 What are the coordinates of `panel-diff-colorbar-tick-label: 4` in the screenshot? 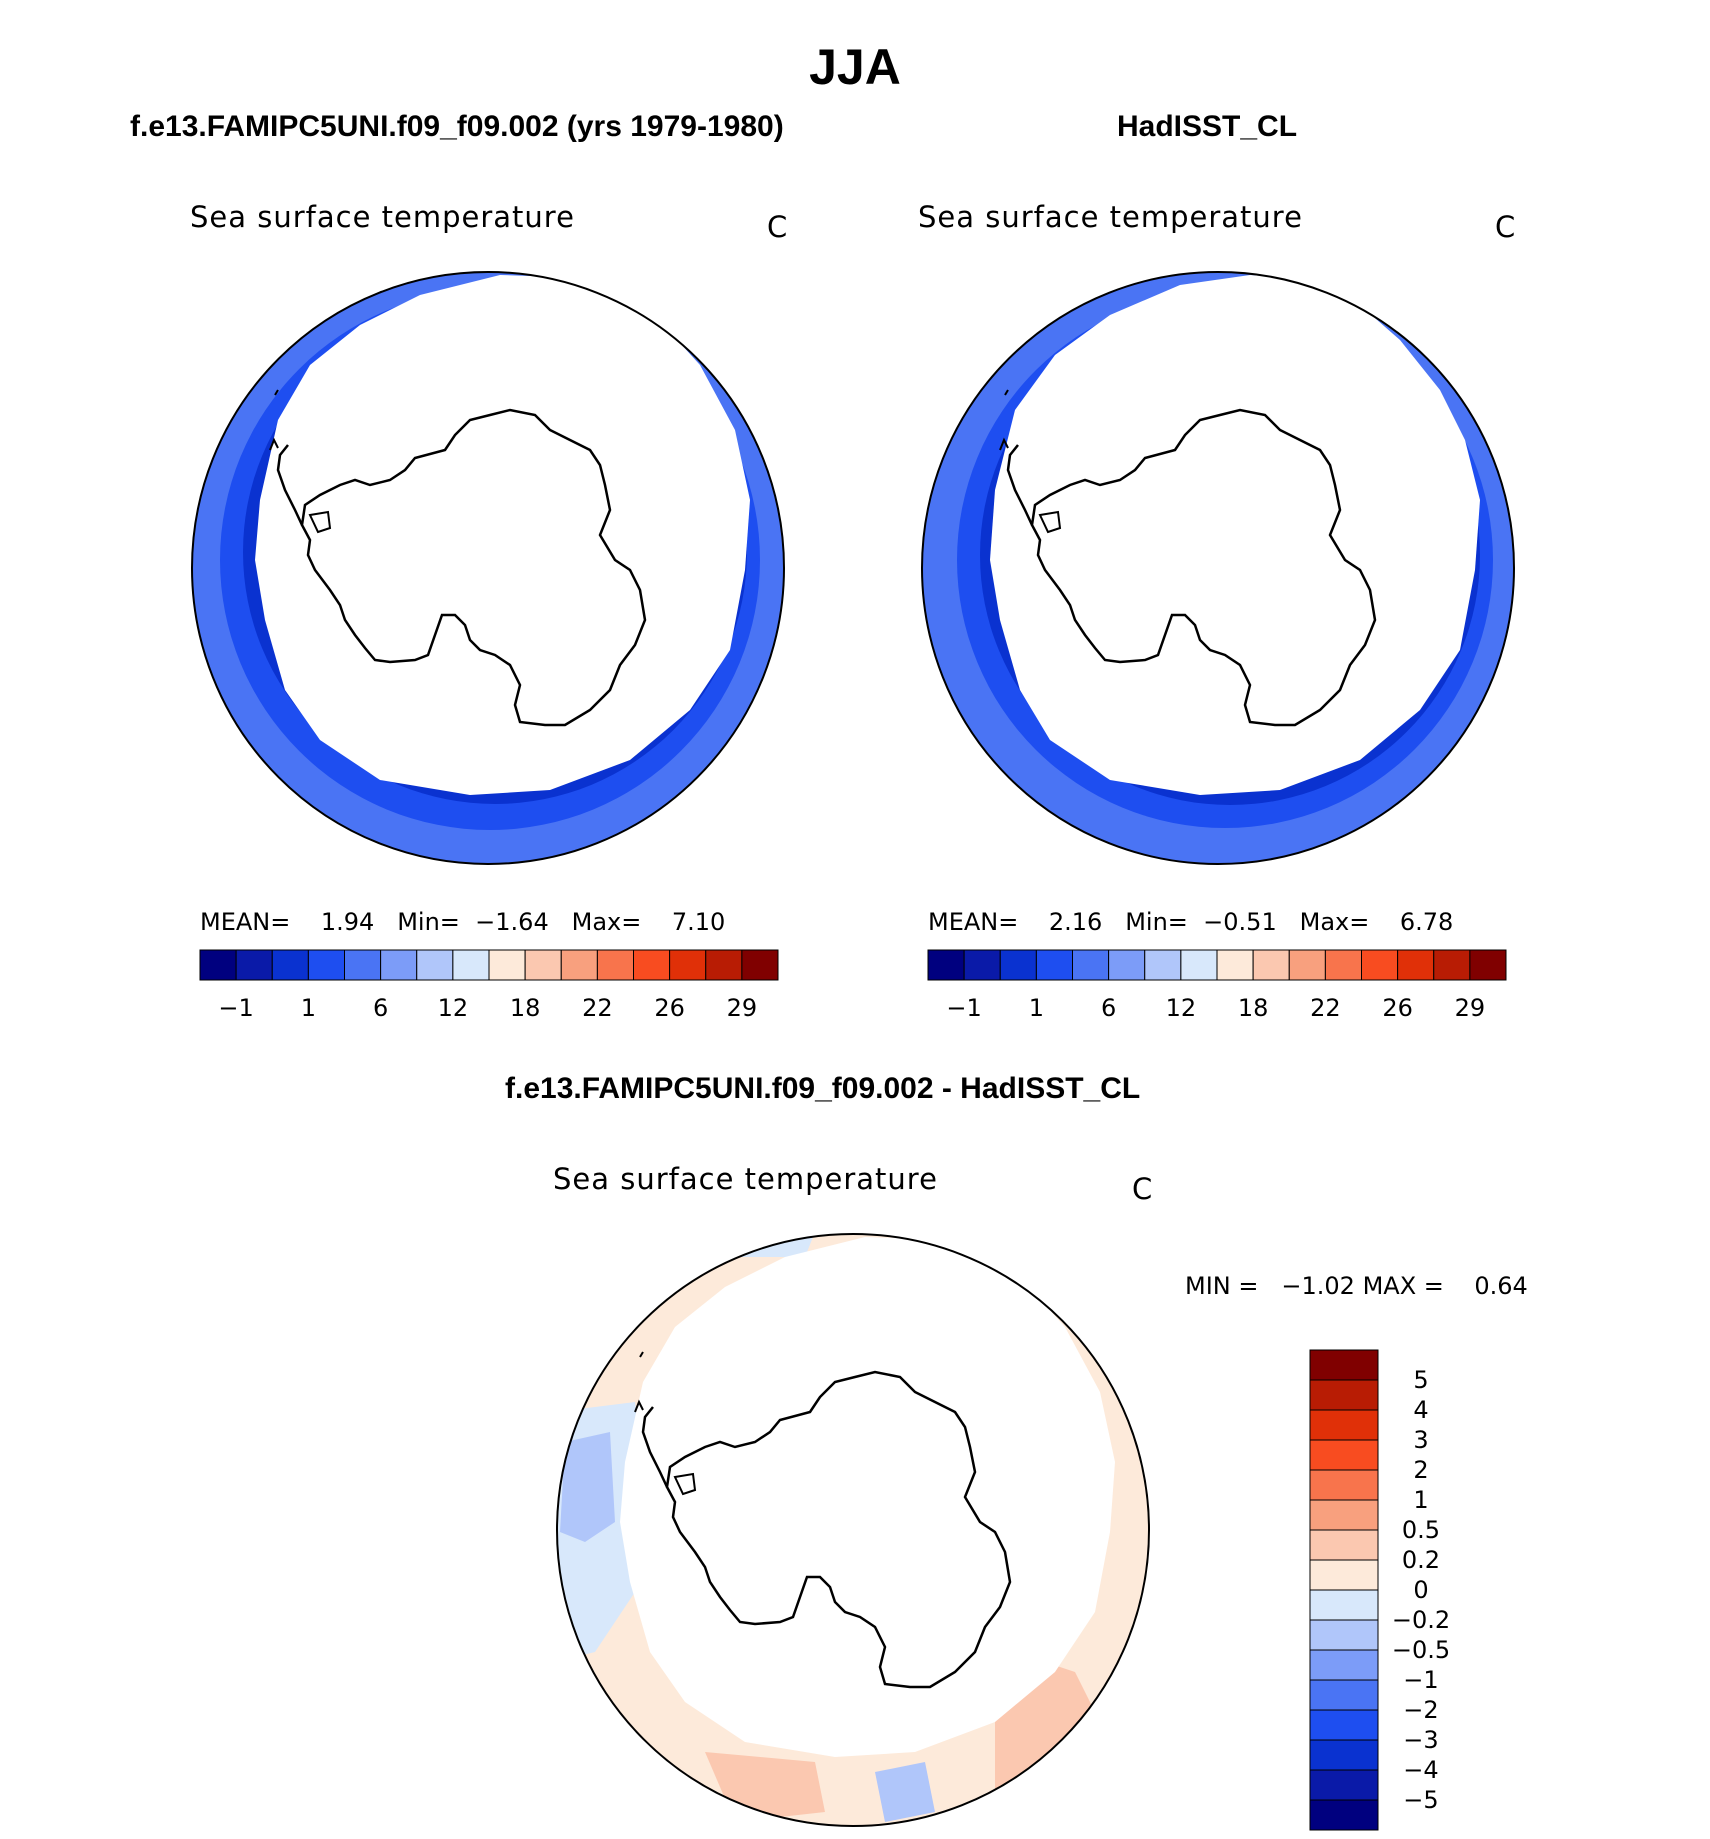 It's located at (1421, 1410).